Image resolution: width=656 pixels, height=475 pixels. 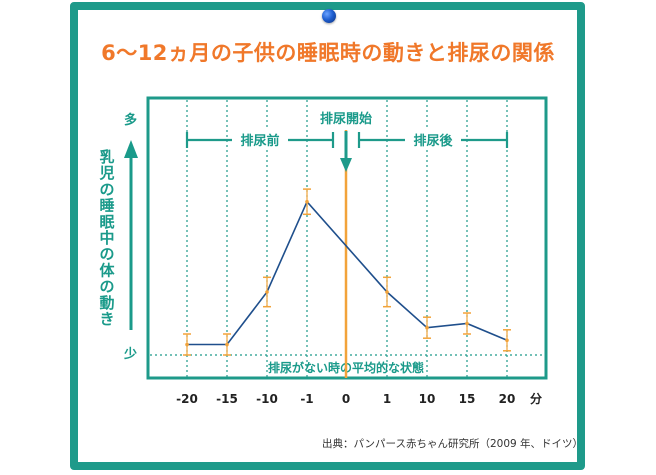 What do you see at coordinates (453, 444) in the screenshot?
I see `source-note: 出典：パンパース赤ちゃん研究所（2009 年、ドイツ）` at bounding box center [453, 444].